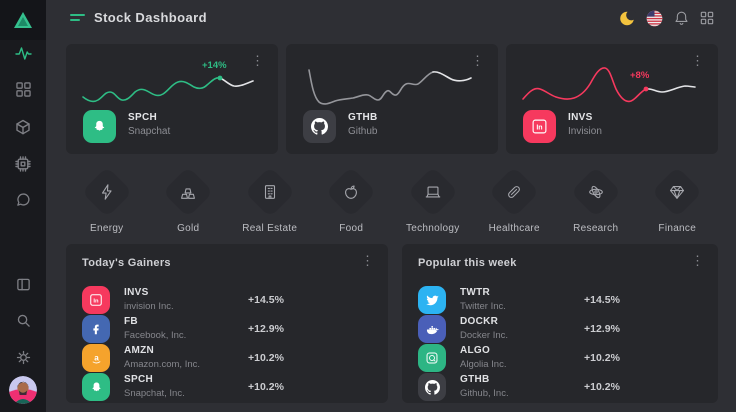 The height and width of the screenshot is (412, 736). Describe the element at coordinates (77, 19) in the screenshot. I see `menu-toggle-button` at that location.